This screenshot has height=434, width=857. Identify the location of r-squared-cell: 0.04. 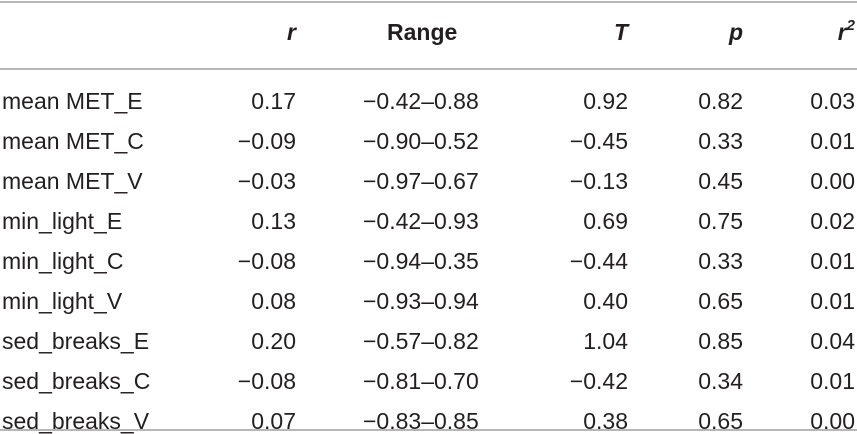
(832, 341).